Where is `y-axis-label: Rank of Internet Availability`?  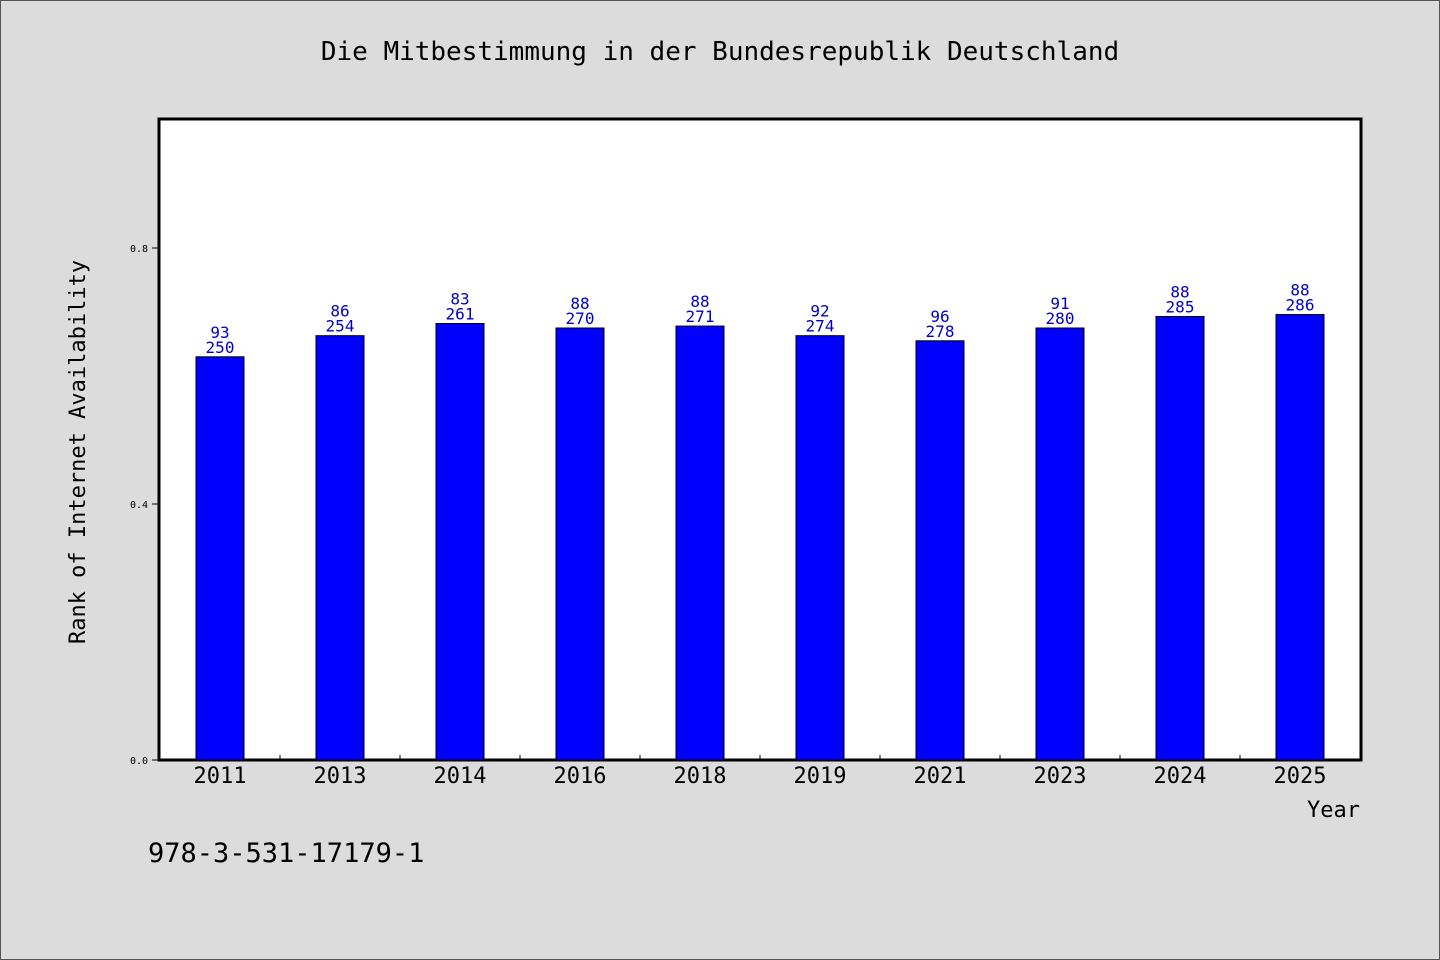 y-axis-label: Rank of Internet Availability is located at coordinates (78, 452).